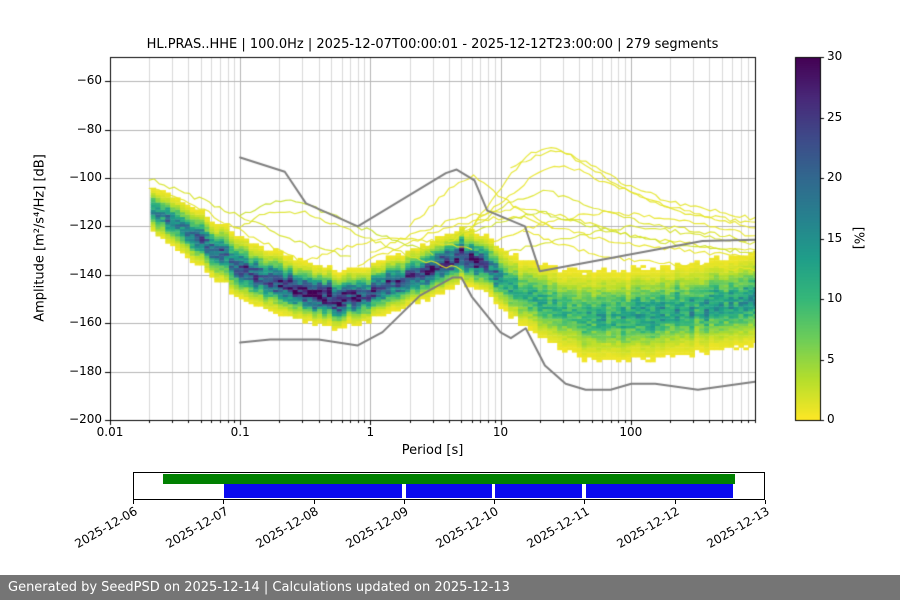 This screenshot has height=600, width=900. What do you see at coordinates (835, 56) in the screenshot?
I see `colorbar-tick-label: 30` at bounding box center [835, 56].